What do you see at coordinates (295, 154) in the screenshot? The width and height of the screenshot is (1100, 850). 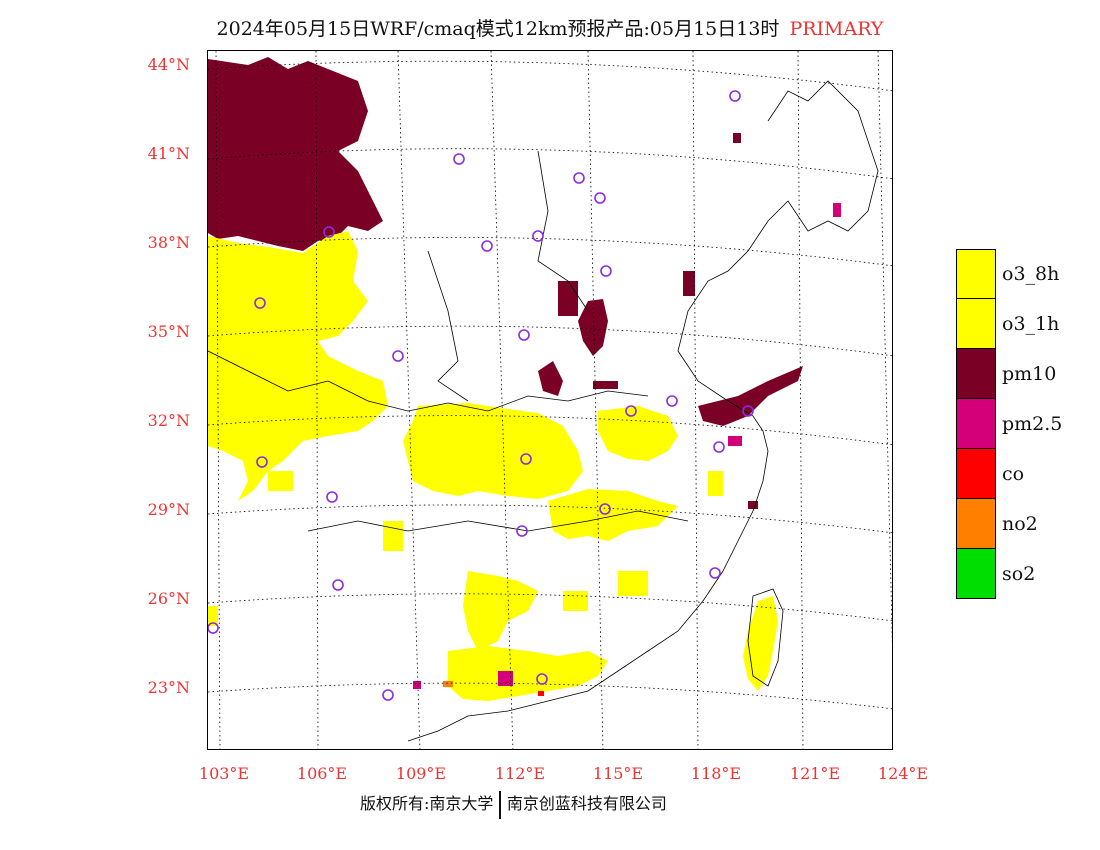 I see `pm10-region-northwest` at bounding box center [295, 154].